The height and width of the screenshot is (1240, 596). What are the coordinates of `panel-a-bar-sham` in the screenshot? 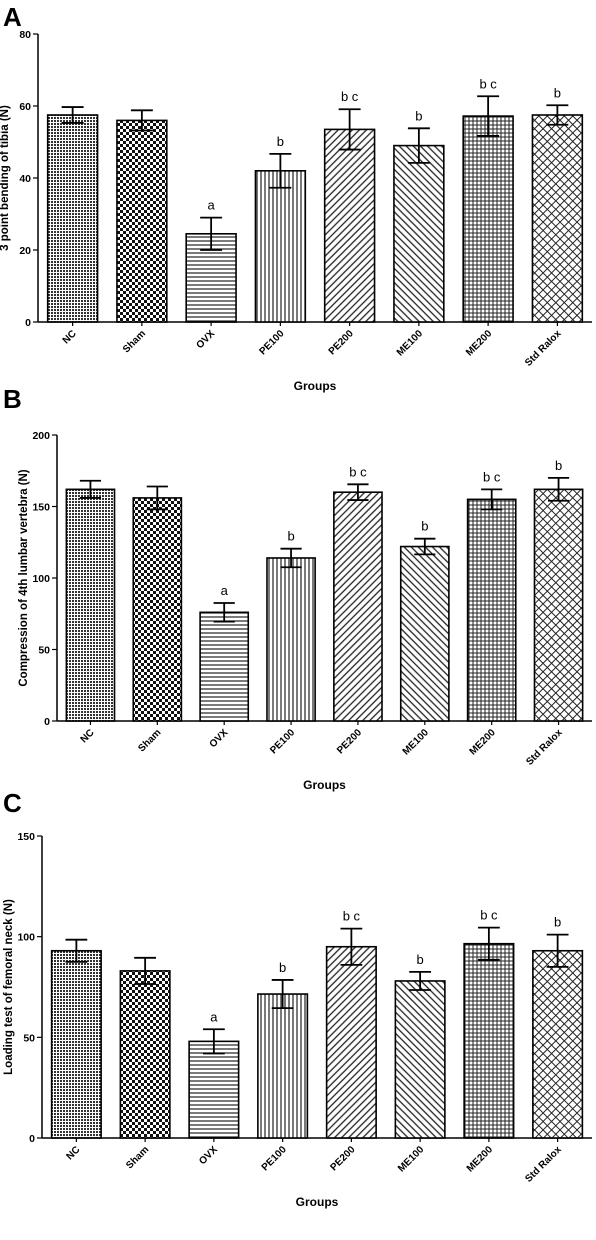 It's located at (142, 221).